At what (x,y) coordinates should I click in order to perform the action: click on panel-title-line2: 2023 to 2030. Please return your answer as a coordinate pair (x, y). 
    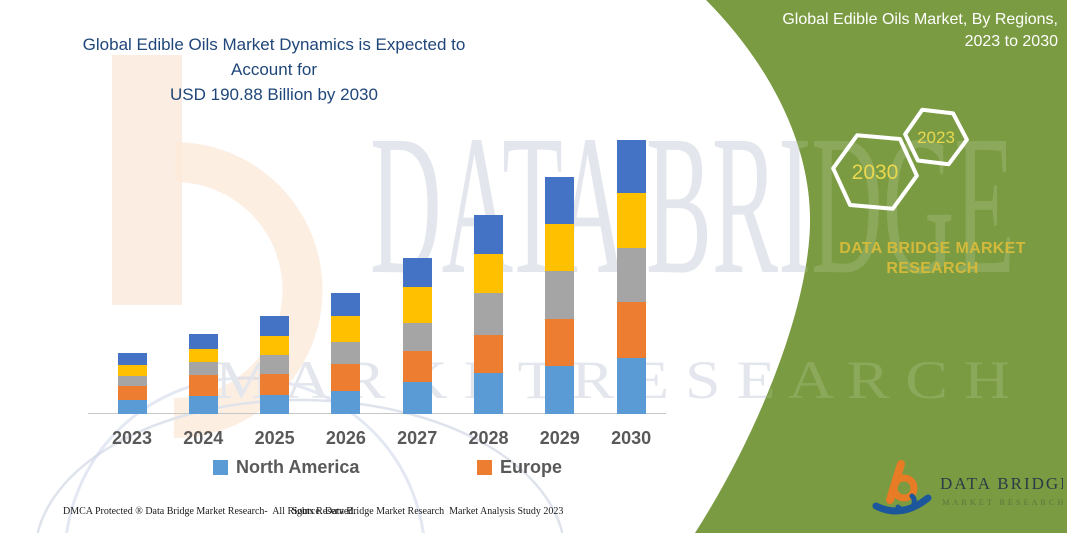
    Looking at the image, I should click on (1011, 41).